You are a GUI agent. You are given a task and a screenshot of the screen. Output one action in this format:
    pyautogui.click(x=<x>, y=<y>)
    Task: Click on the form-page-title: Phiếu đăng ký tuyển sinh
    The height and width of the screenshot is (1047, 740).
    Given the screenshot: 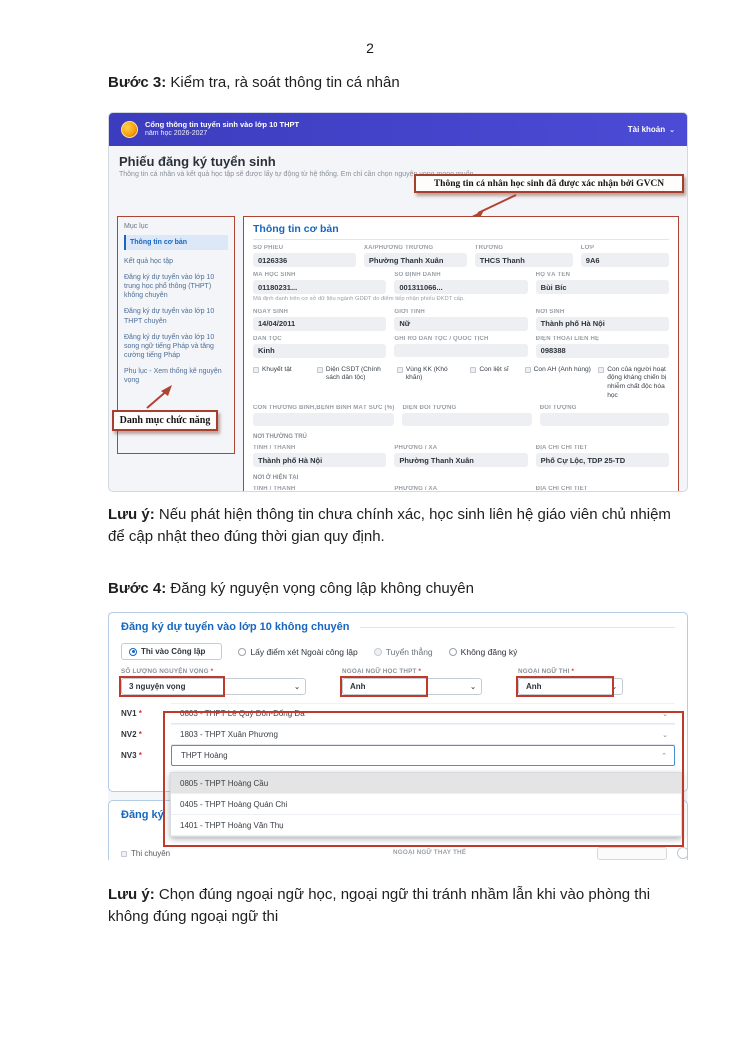 What is the action you would take?
    pyautogui.click(x=197, y=161)
    